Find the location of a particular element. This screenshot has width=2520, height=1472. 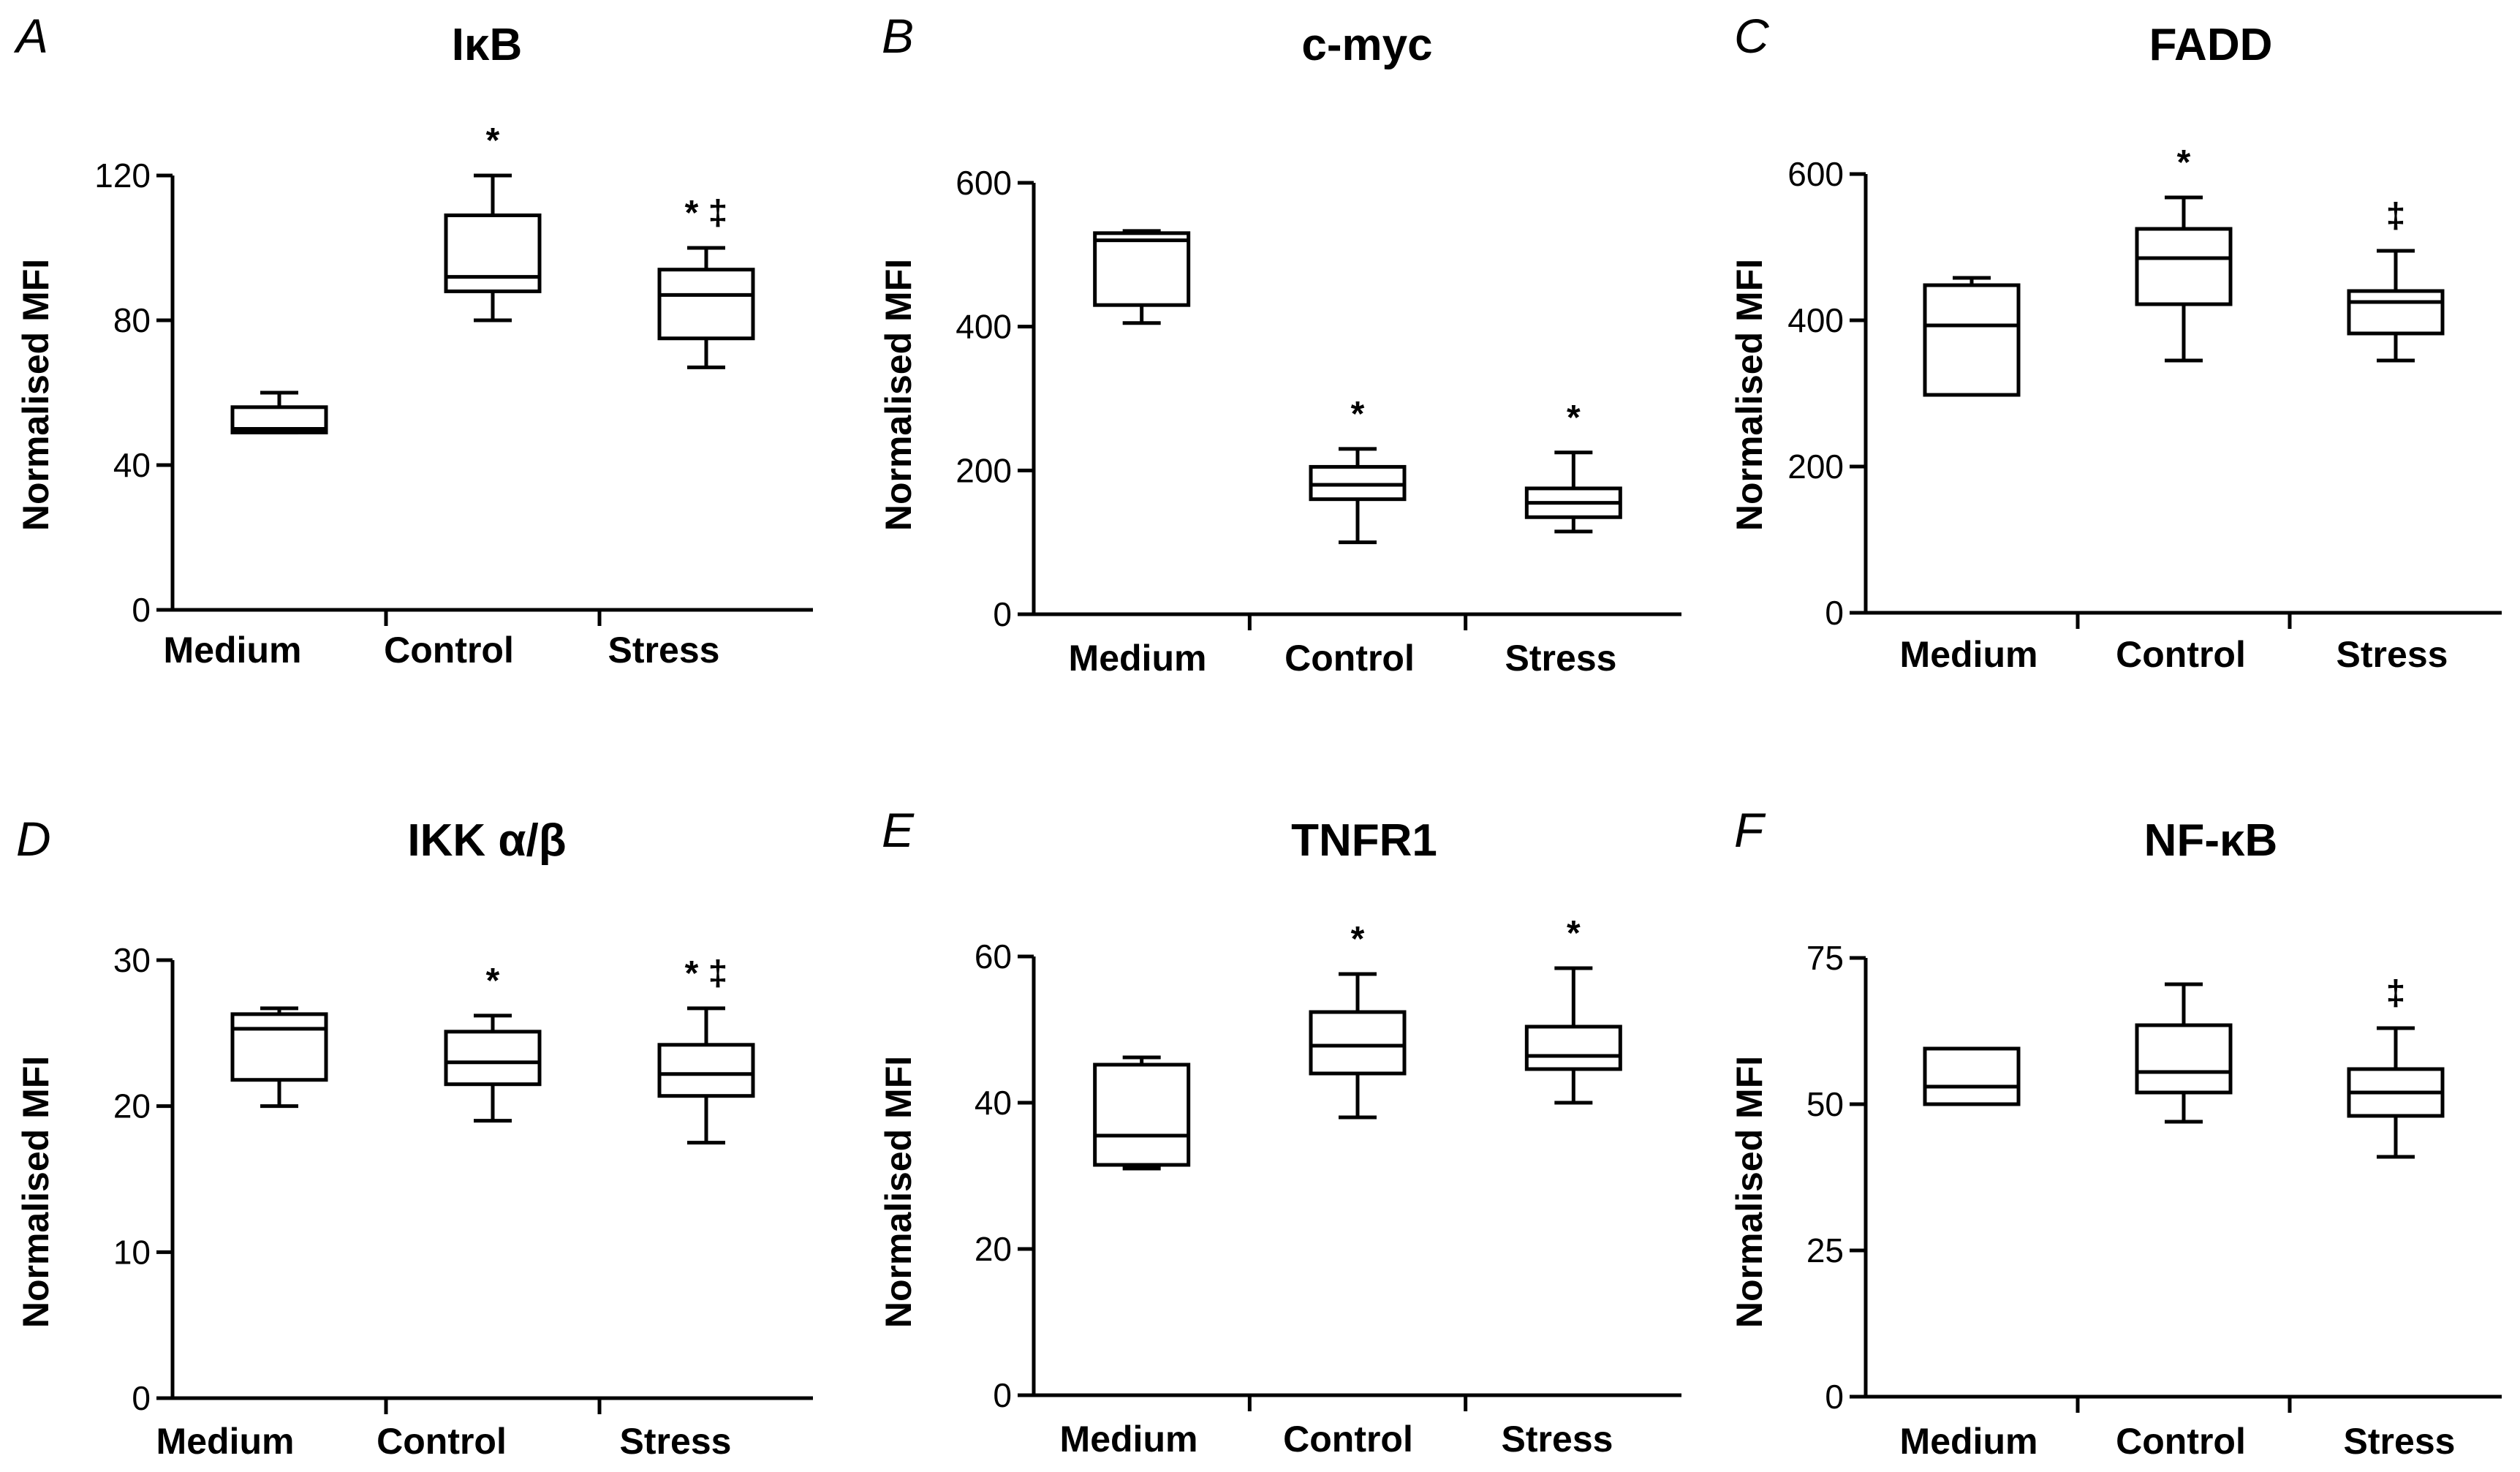

panel-title: NF-κB is located at coordinates (2211, 840).